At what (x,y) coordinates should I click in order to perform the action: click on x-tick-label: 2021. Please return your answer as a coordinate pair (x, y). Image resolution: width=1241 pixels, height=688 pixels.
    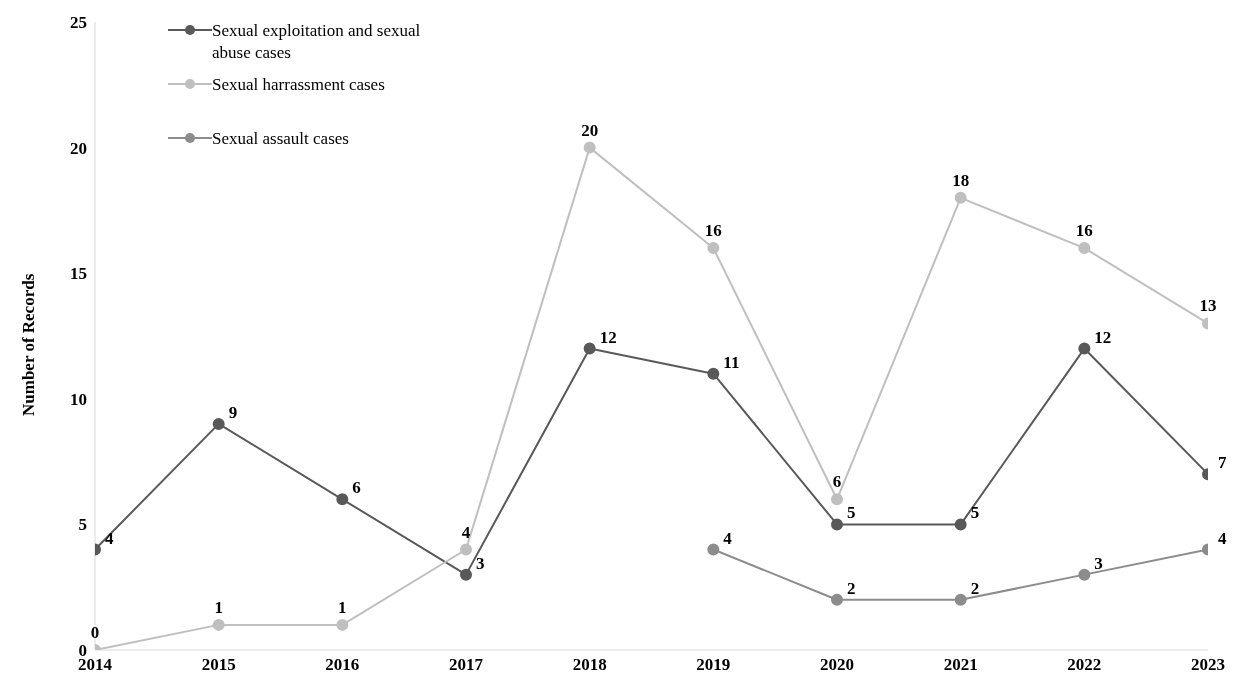
    Looking at the image, I should click on (960, 665).